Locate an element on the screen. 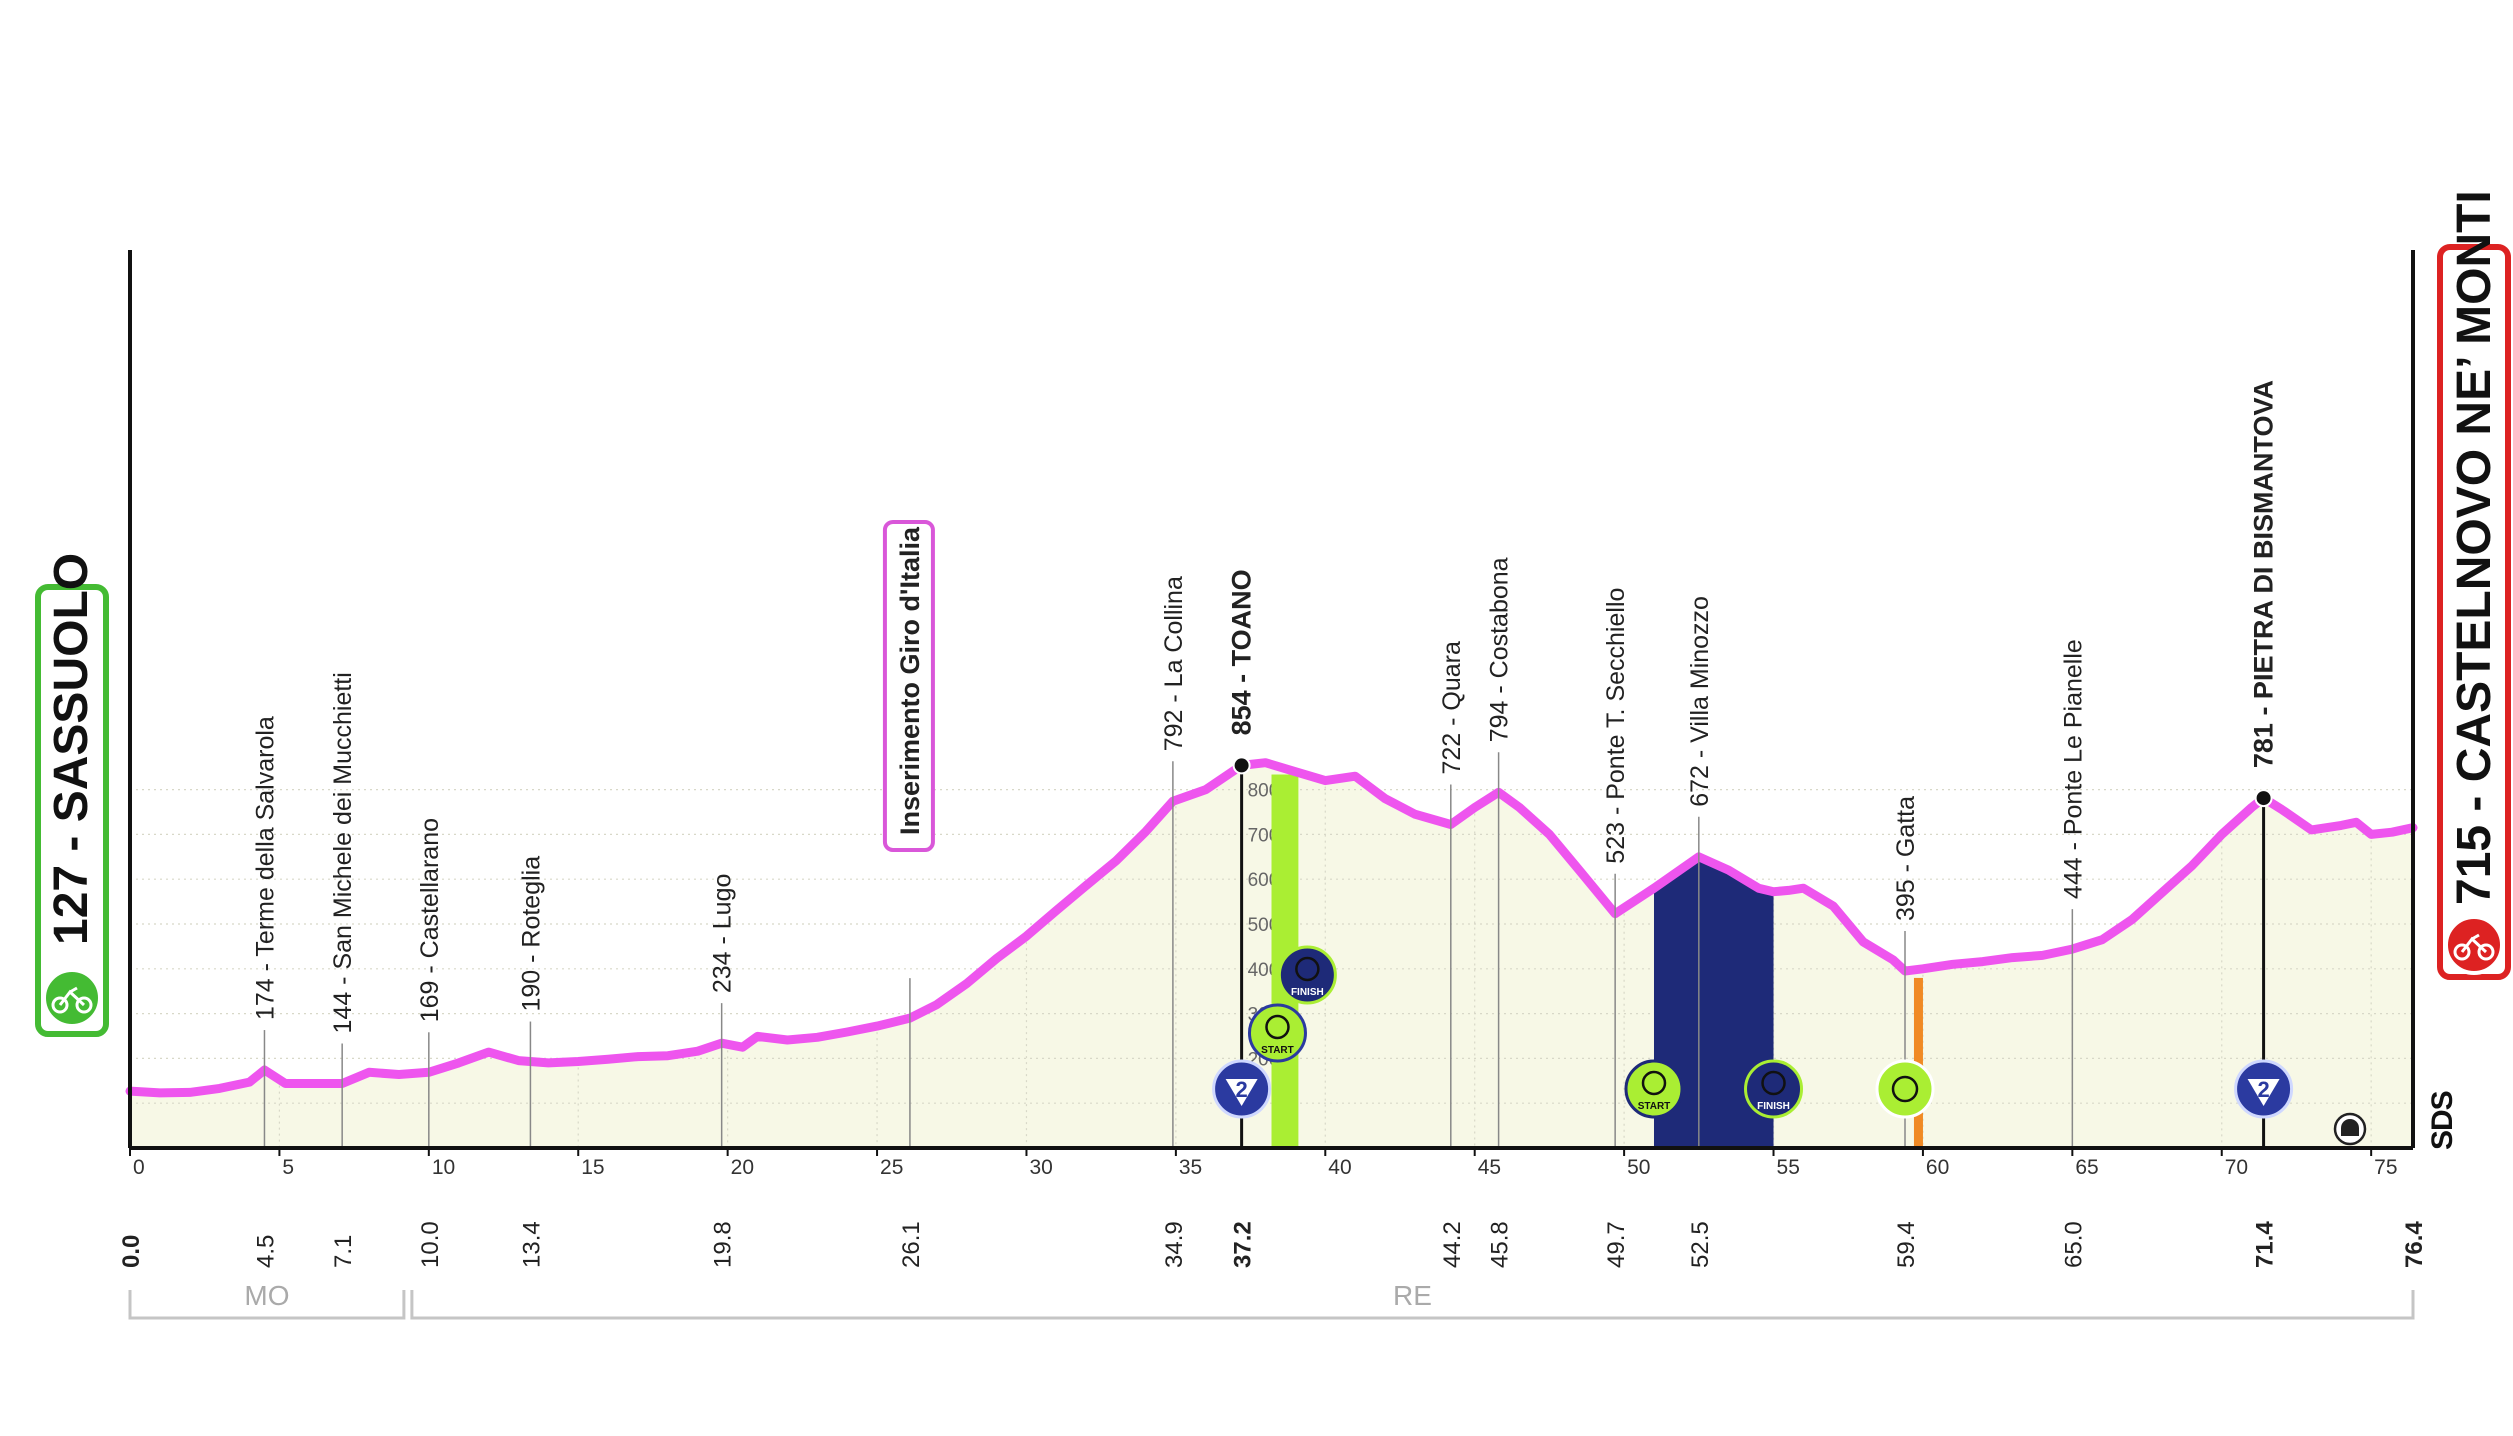 The width and height of the screenshot is (2513, 1436). region-label: RE is located at coordinates (1412, 1295).